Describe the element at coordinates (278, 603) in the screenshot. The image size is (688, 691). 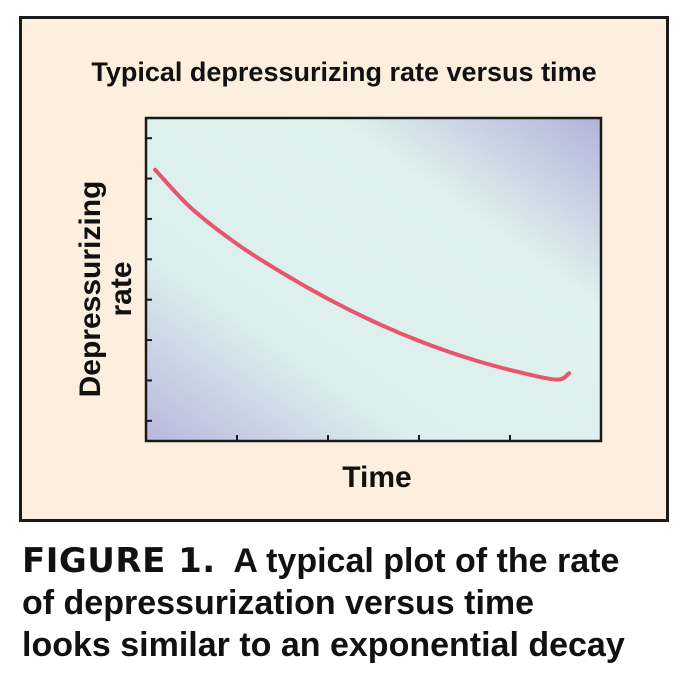
I see `caption-line-2: of depressurization versus time` at that location.